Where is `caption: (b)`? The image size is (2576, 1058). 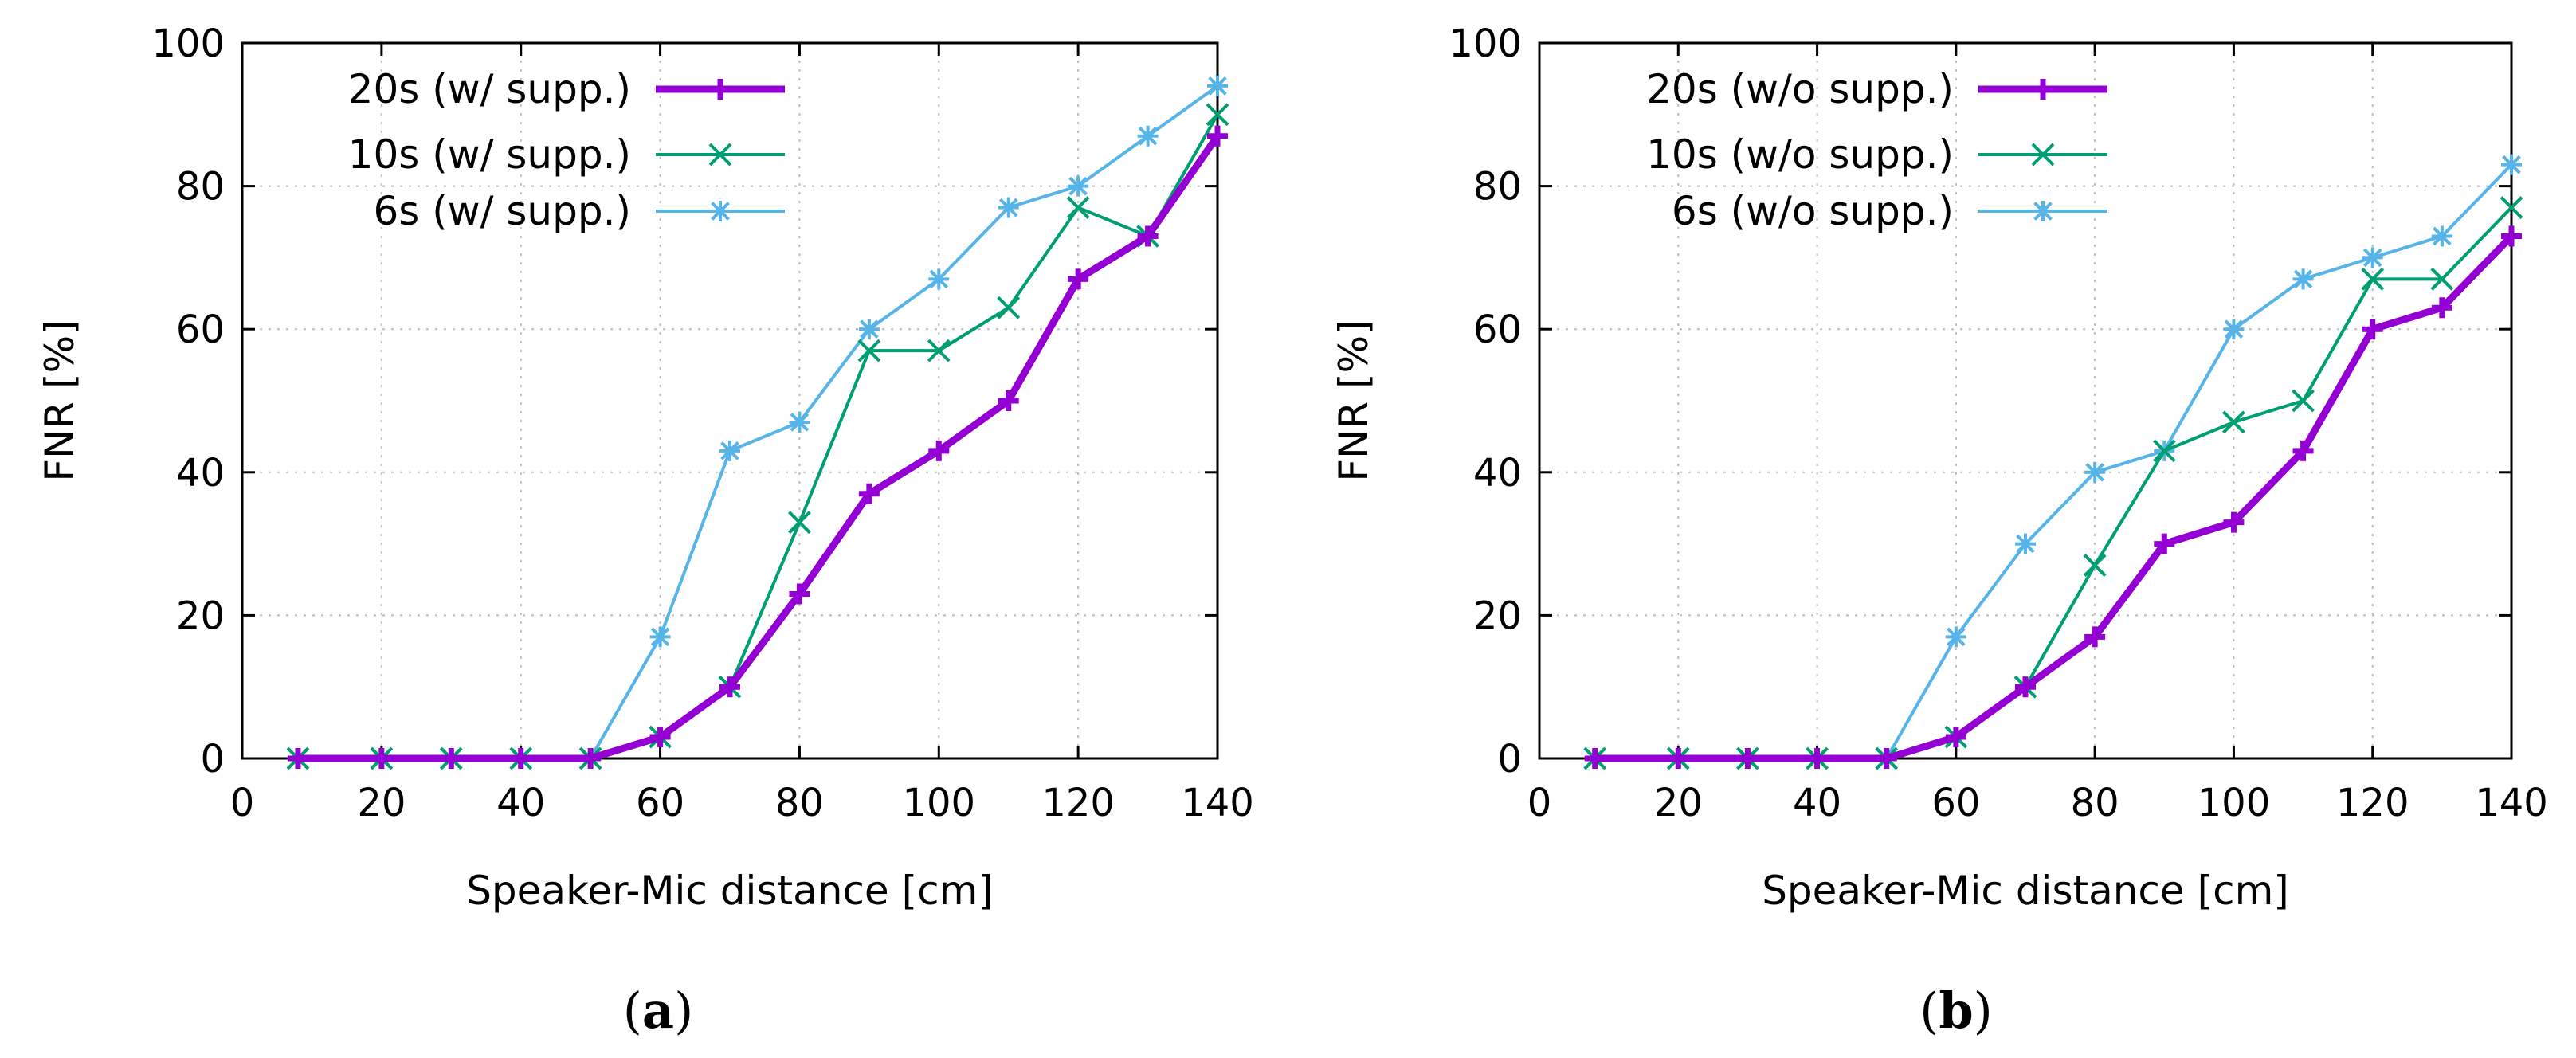
caption: (b) is located at coordinates (1956, 1011).